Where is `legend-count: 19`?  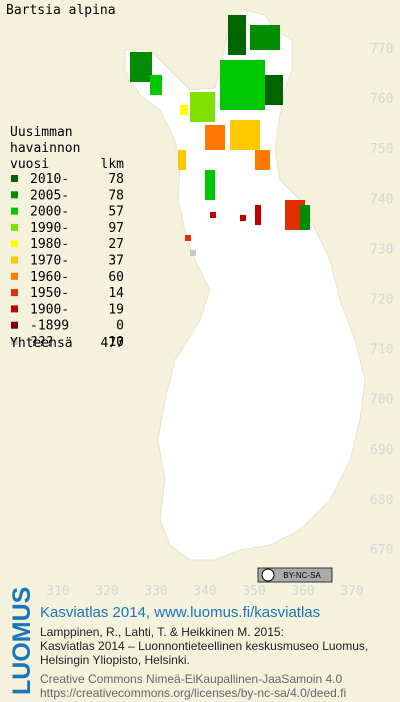
legend-count: 19 is located at coordinates (116, 309).